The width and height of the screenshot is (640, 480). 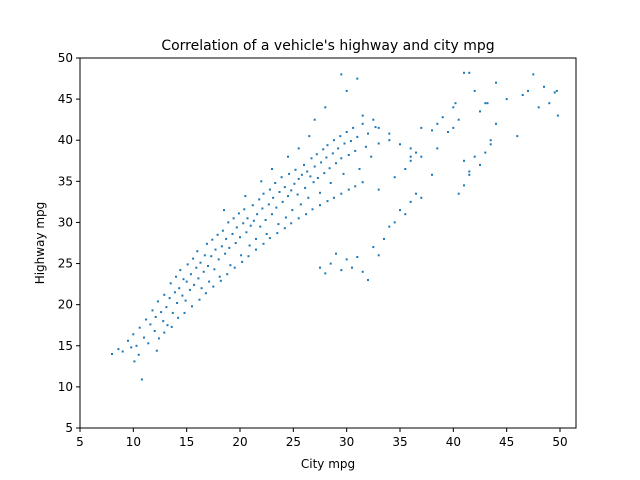 I want to click on y-tick-label: 35, so click(x=65, y=181).